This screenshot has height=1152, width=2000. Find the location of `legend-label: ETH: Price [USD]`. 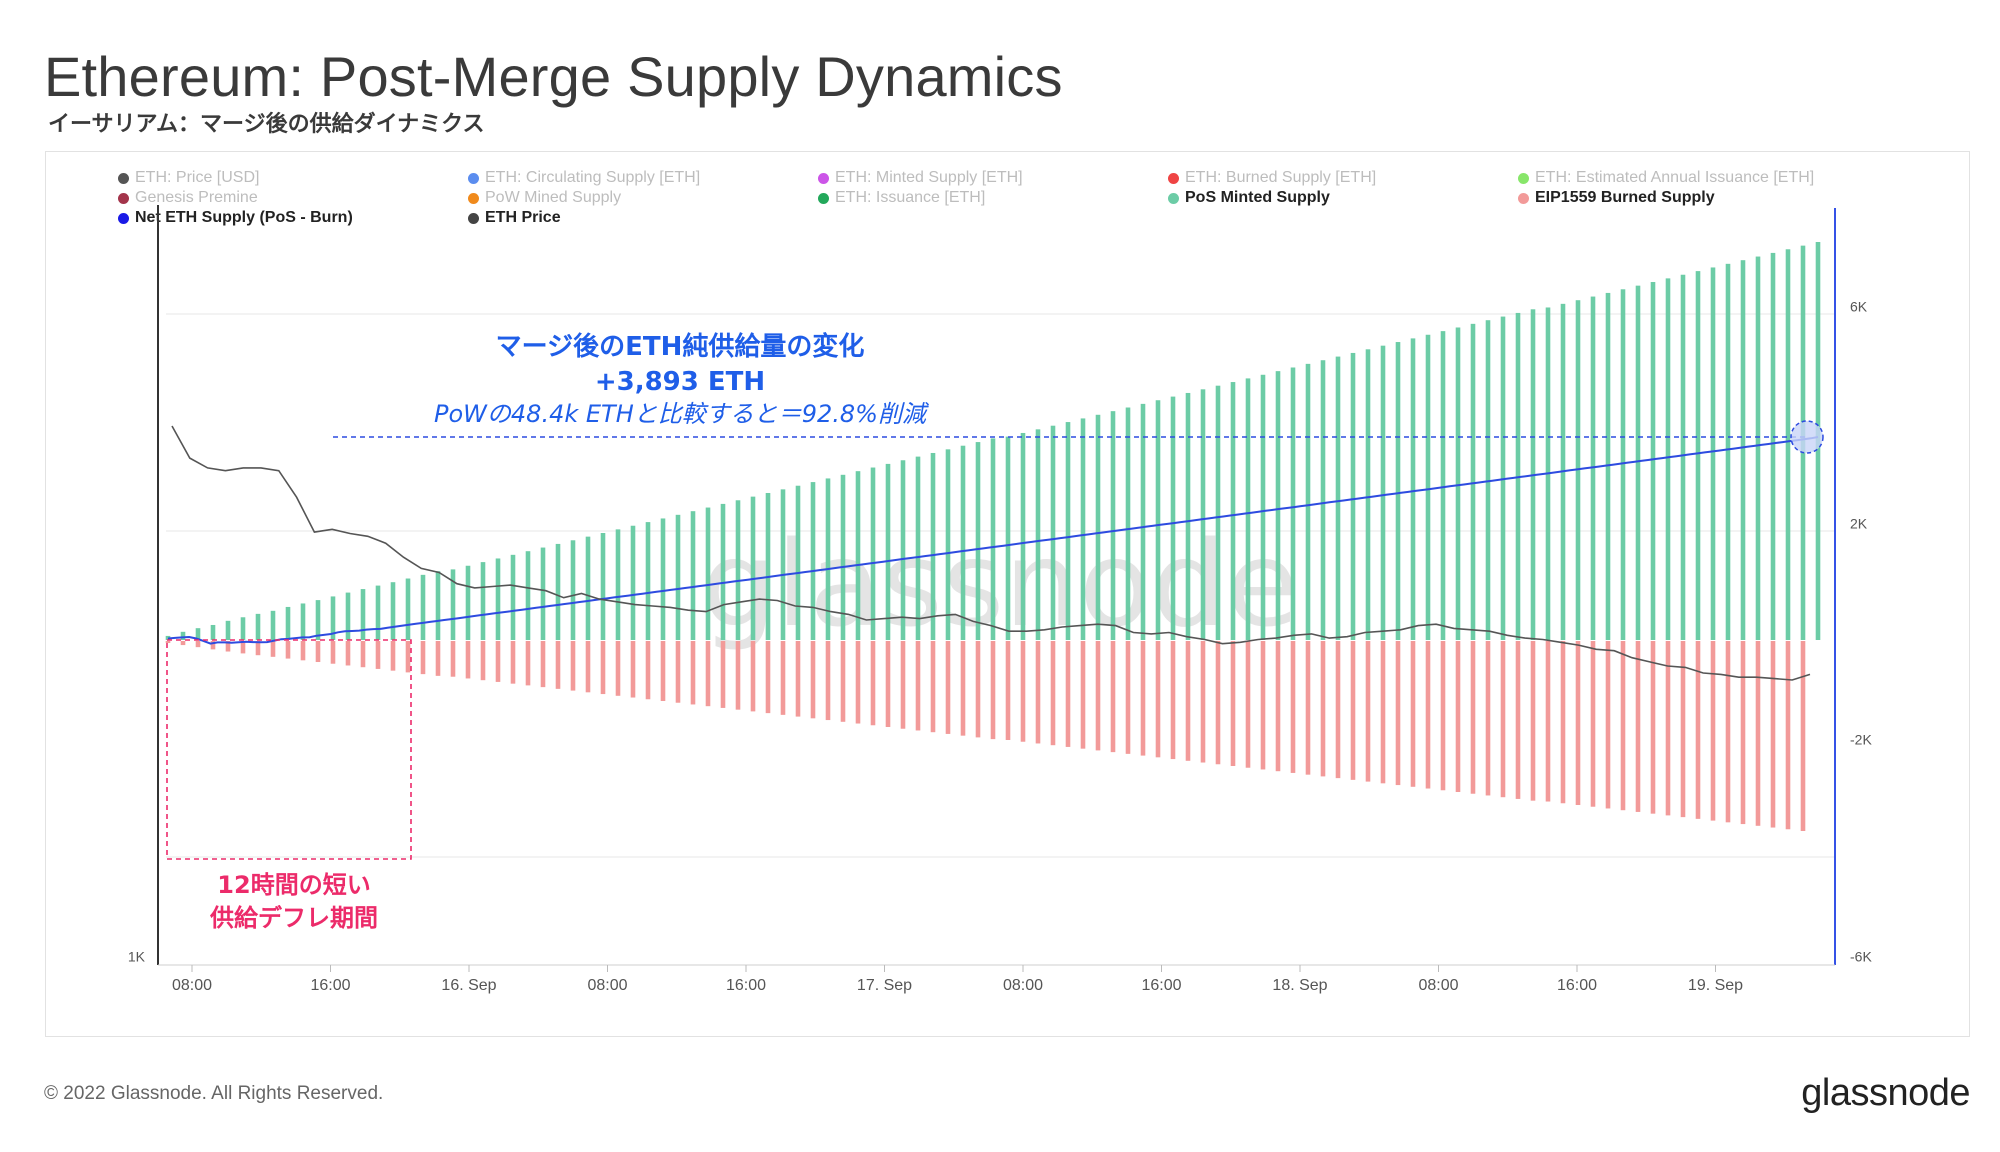

legend-label: ETH: Price [USD] is located at coordinates (197, 177).